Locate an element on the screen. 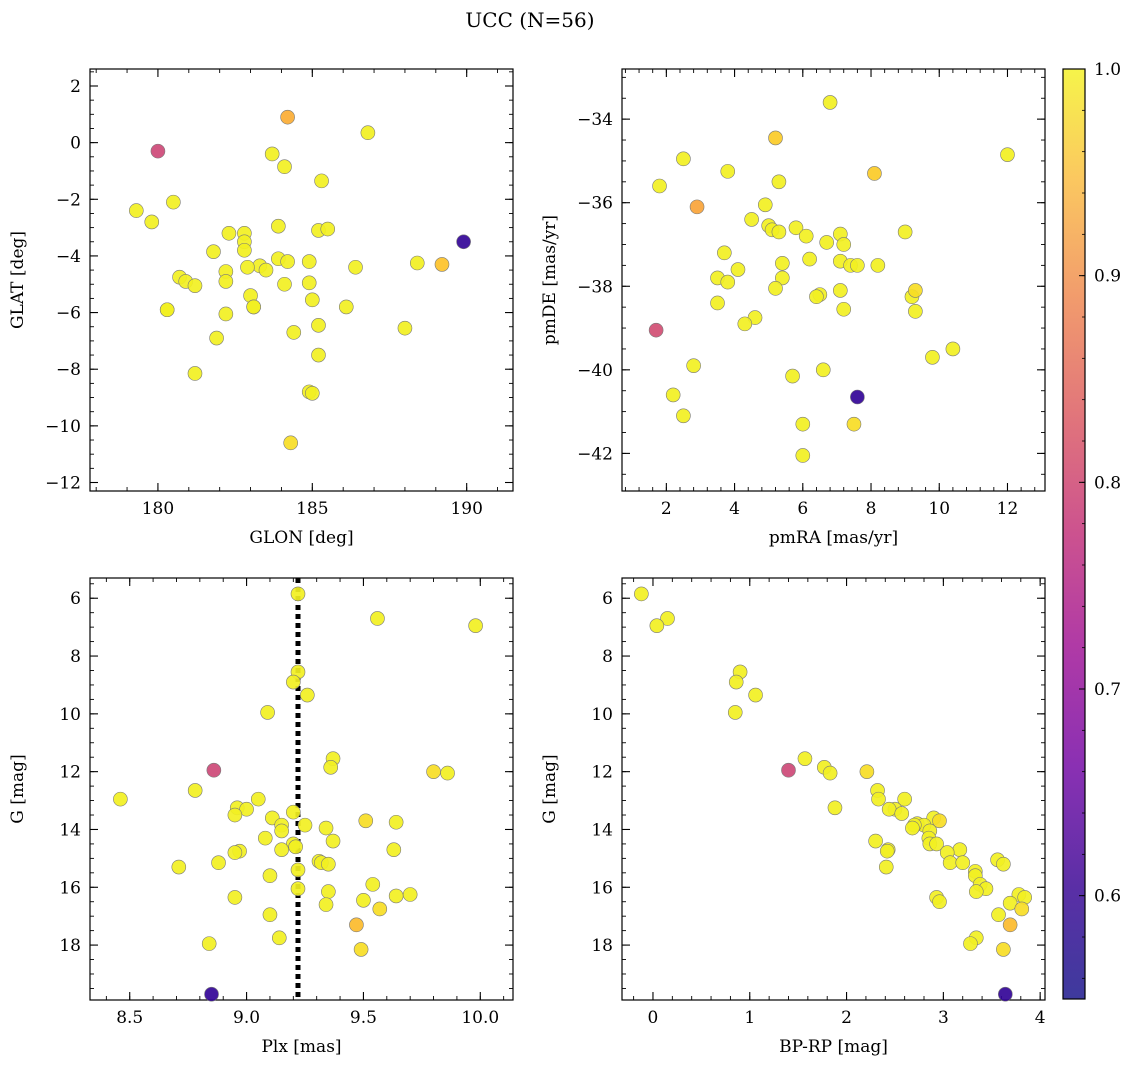 The height and width of the screenshot is (1068, 1136). x-tick-label: 10.0 is located at coordinates (480, 1018).